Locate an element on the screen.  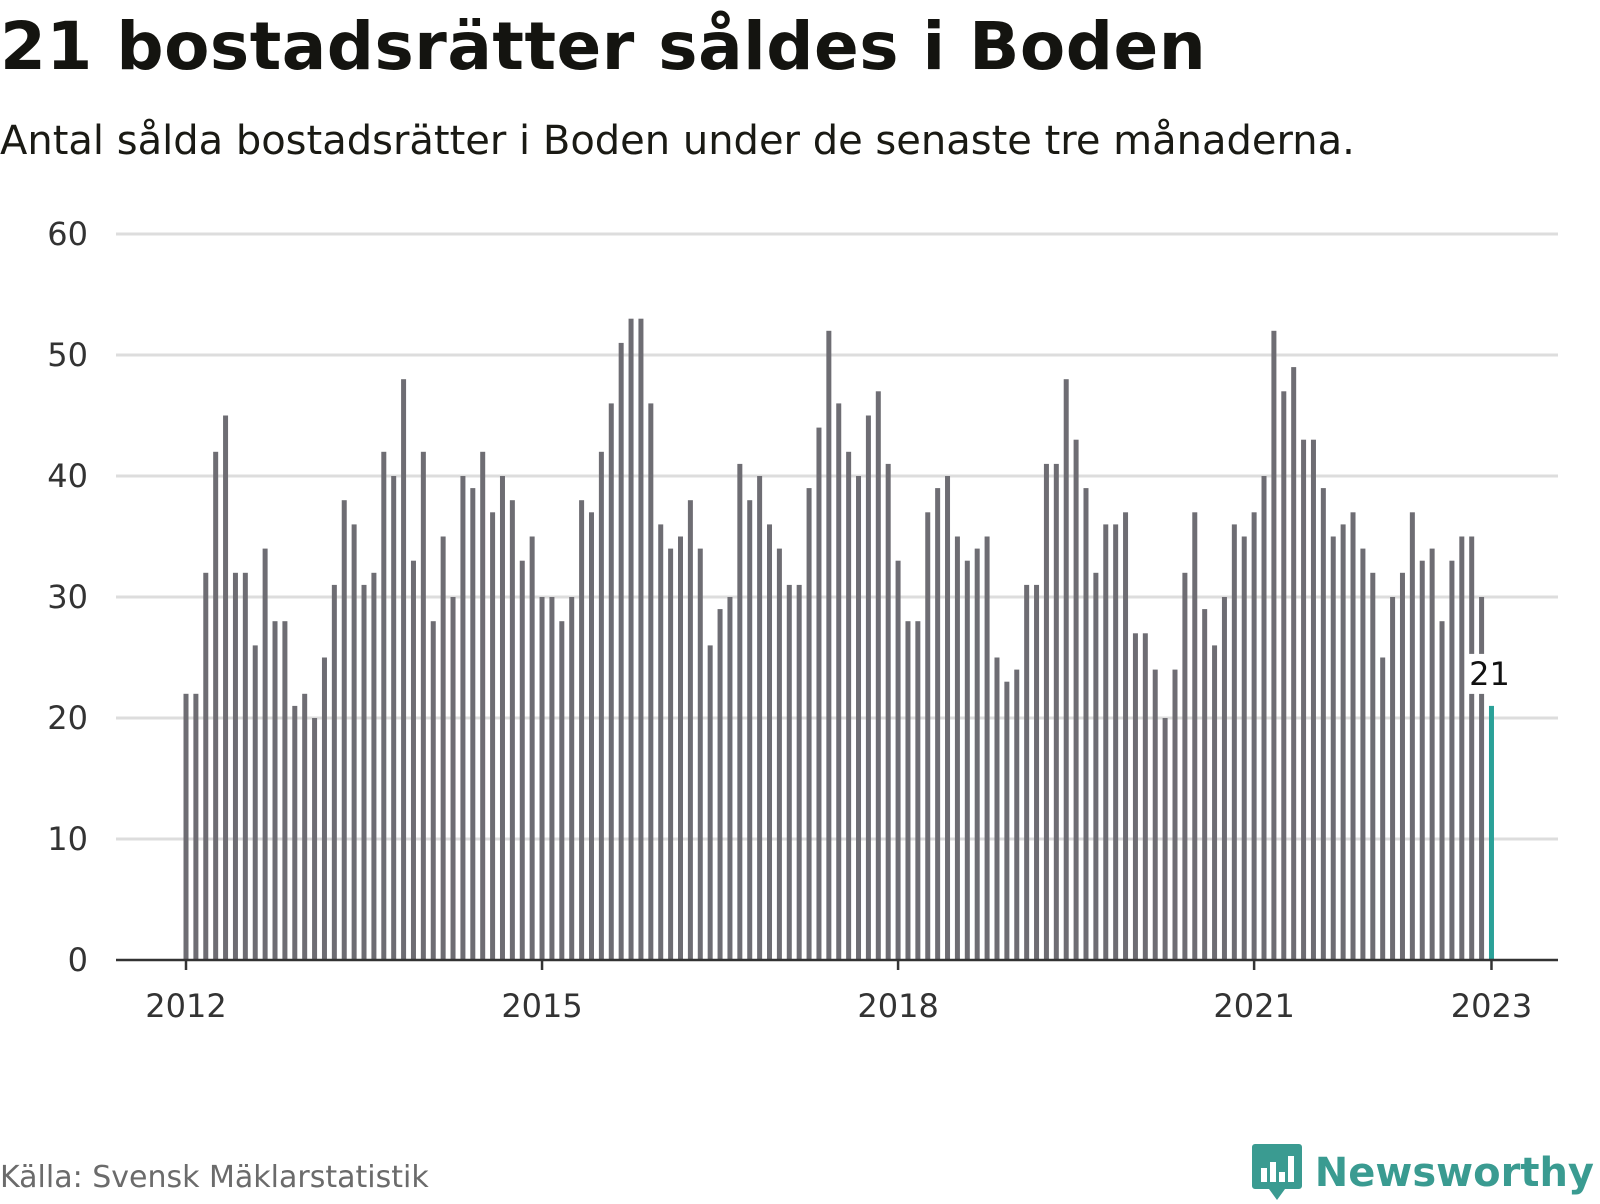
y-tick-label: 0 is located at coordinates (78, 960).